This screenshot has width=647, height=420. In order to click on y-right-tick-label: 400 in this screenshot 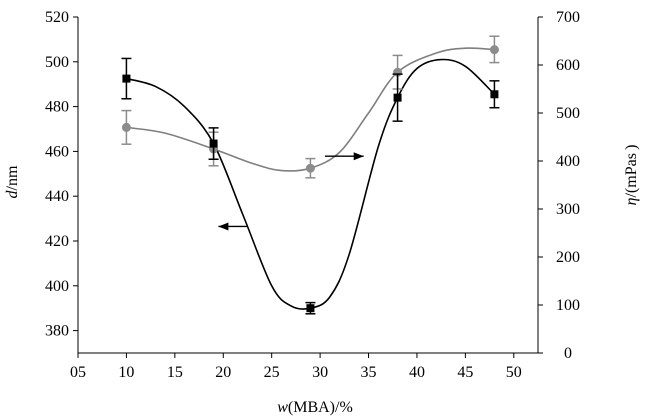, I will do `click(568, 161)`.